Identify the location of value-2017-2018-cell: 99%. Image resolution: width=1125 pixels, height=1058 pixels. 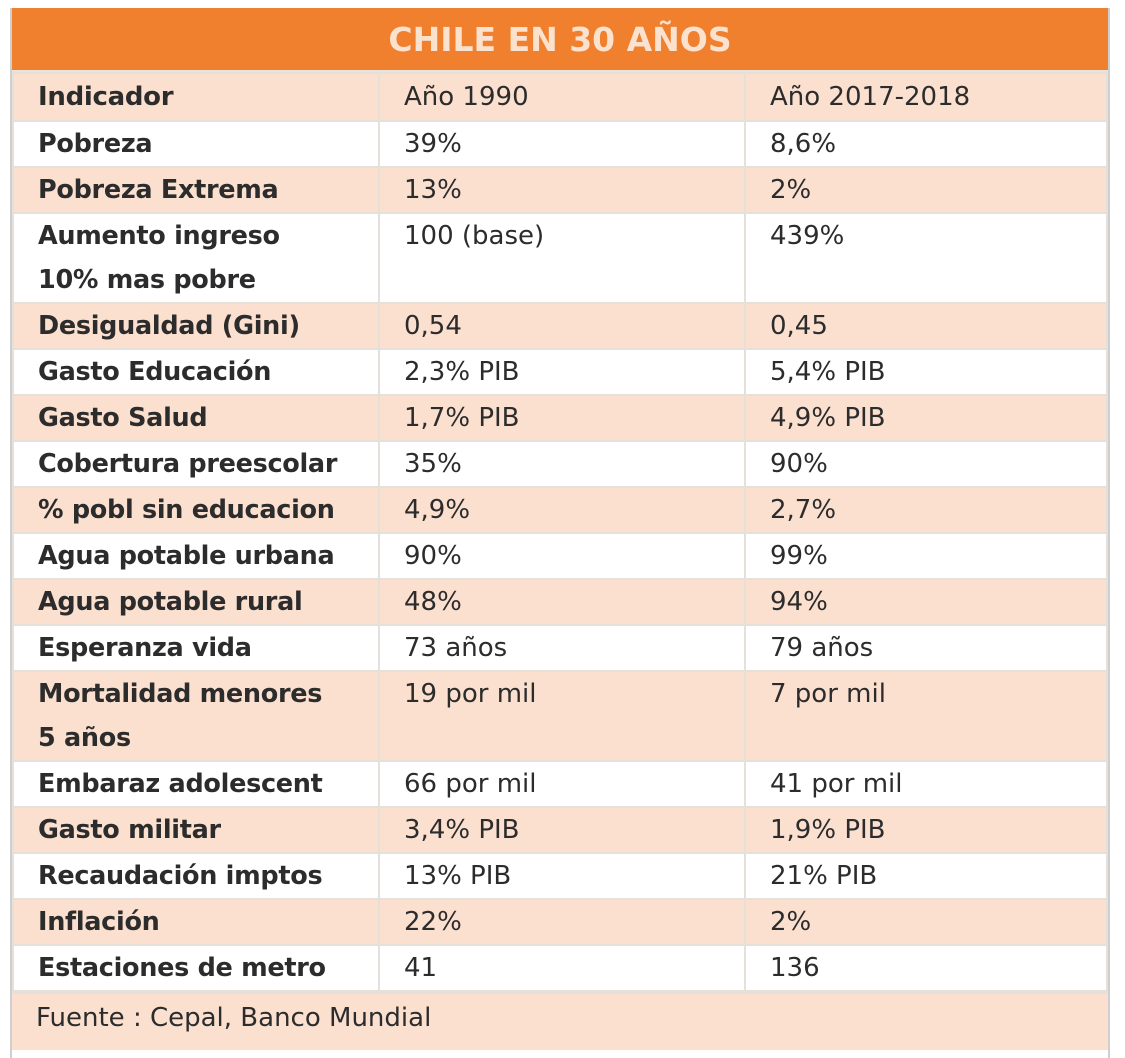
(926, 556).